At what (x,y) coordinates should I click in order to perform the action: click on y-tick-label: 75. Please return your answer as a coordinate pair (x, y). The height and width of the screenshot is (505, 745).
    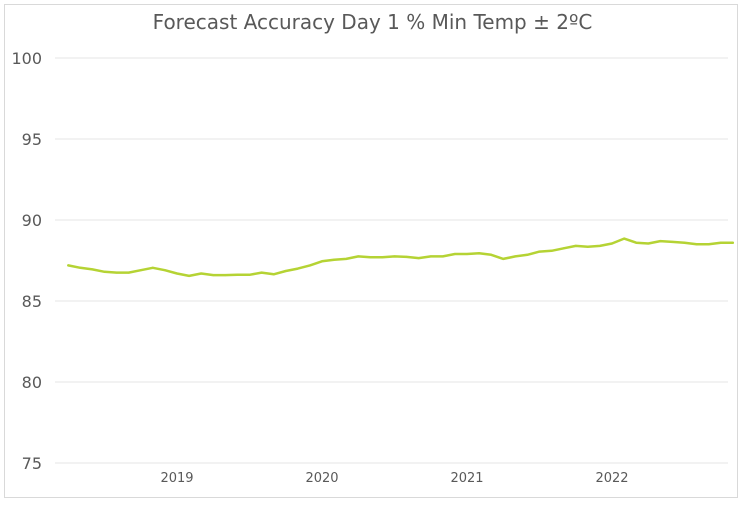
    Looking at the image, I should click on (32, 463).